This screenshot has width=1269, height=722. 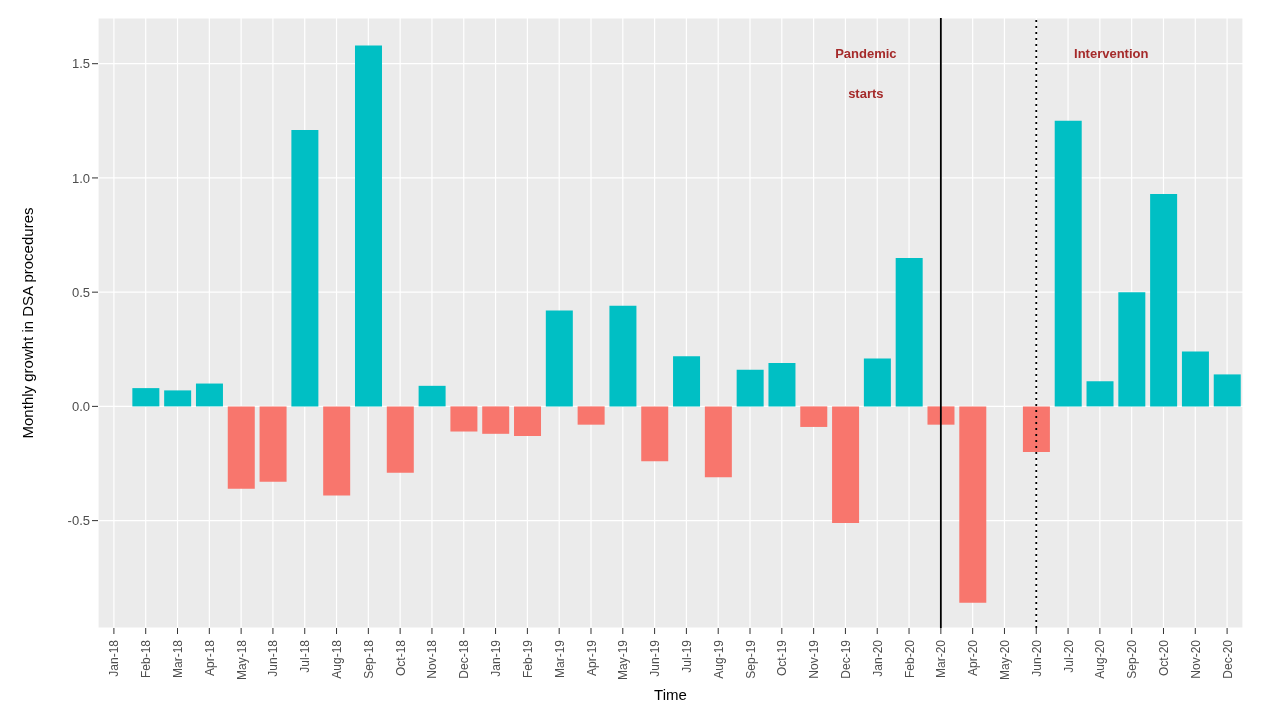 What do you see at coordinates (209, 658) in the screenshot?
I see `x-tick-label: Apr-18` at bounding box center [209, 658].